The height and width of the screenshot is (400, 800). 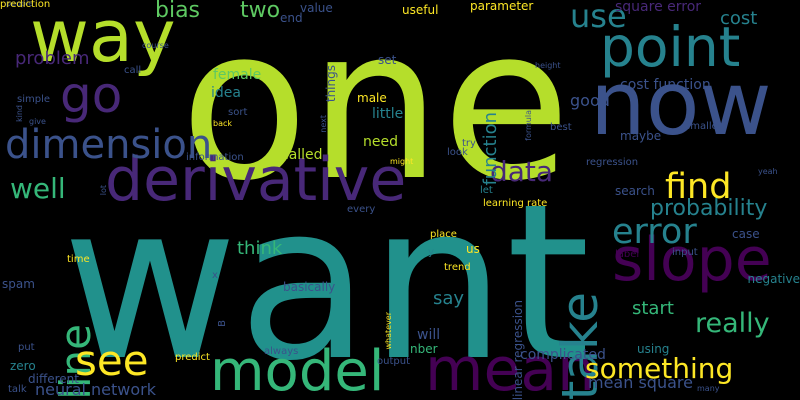 I want to click on word-complicated: complicated, so click(x=563, y=355).